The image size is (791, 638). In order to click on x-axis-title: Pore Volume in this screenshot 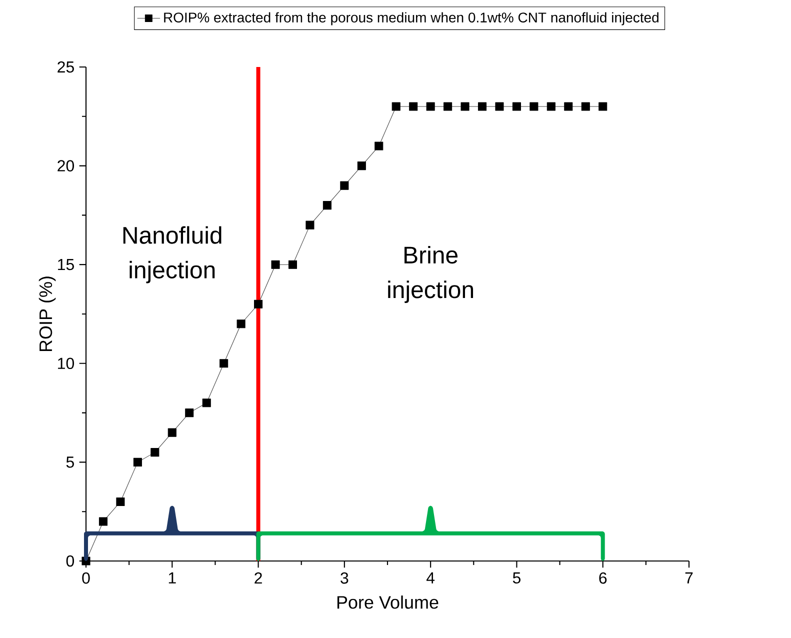, I will do `click(387, 602)`.